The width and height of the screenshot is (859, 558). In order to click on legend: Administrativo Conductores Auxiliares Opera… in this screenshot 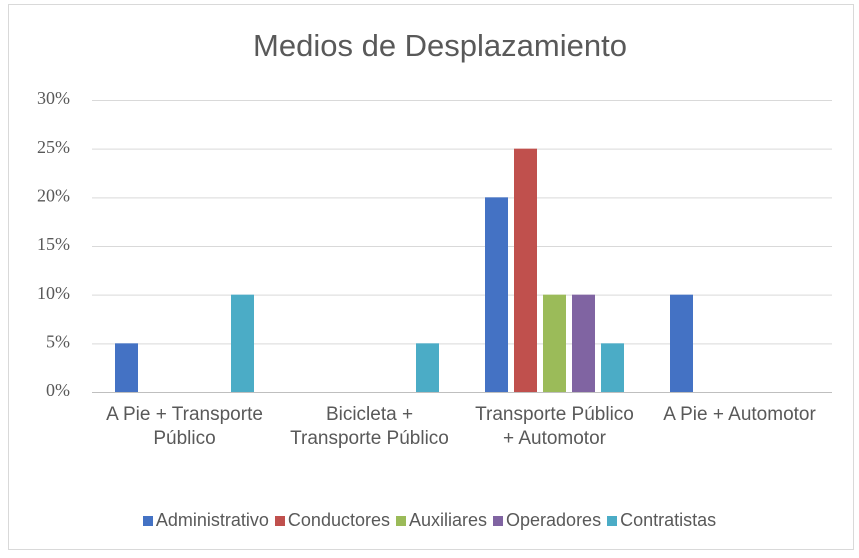, I will do `click(429, 520)`.